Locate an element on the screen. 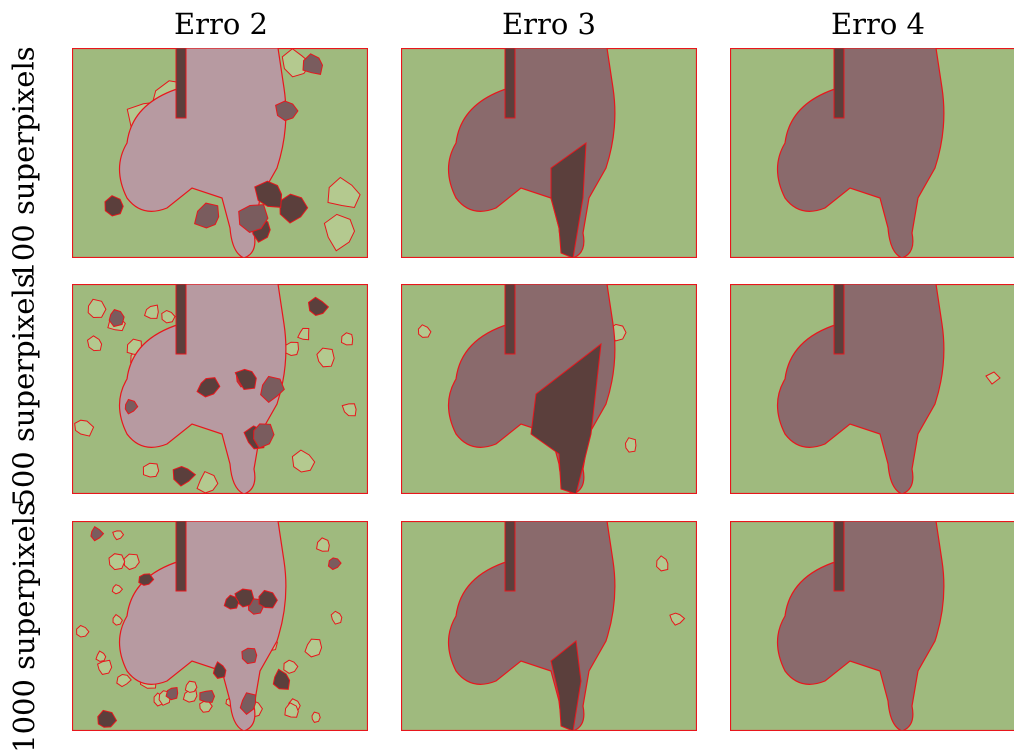 This screenshot has height=753, width=1014. row-label-text: 100 superpixels is located at coordinates (24, 162).